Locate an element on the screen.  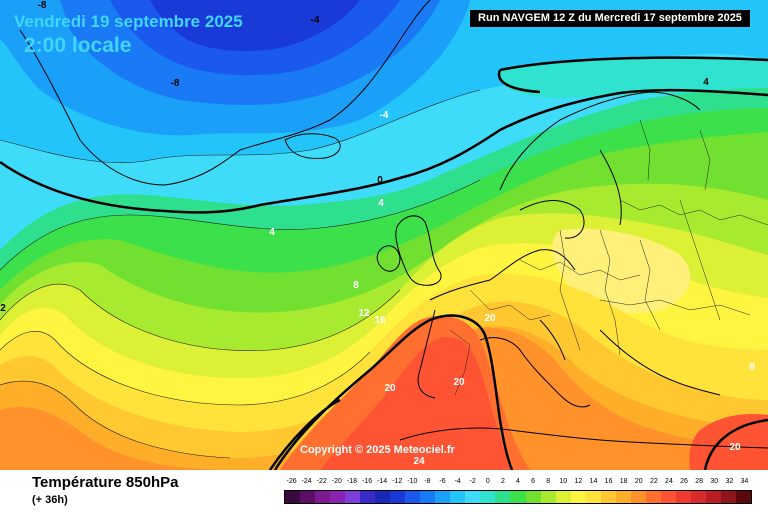
forecast-lead-time: (+ 36h) is located at coordinates (50, 500).